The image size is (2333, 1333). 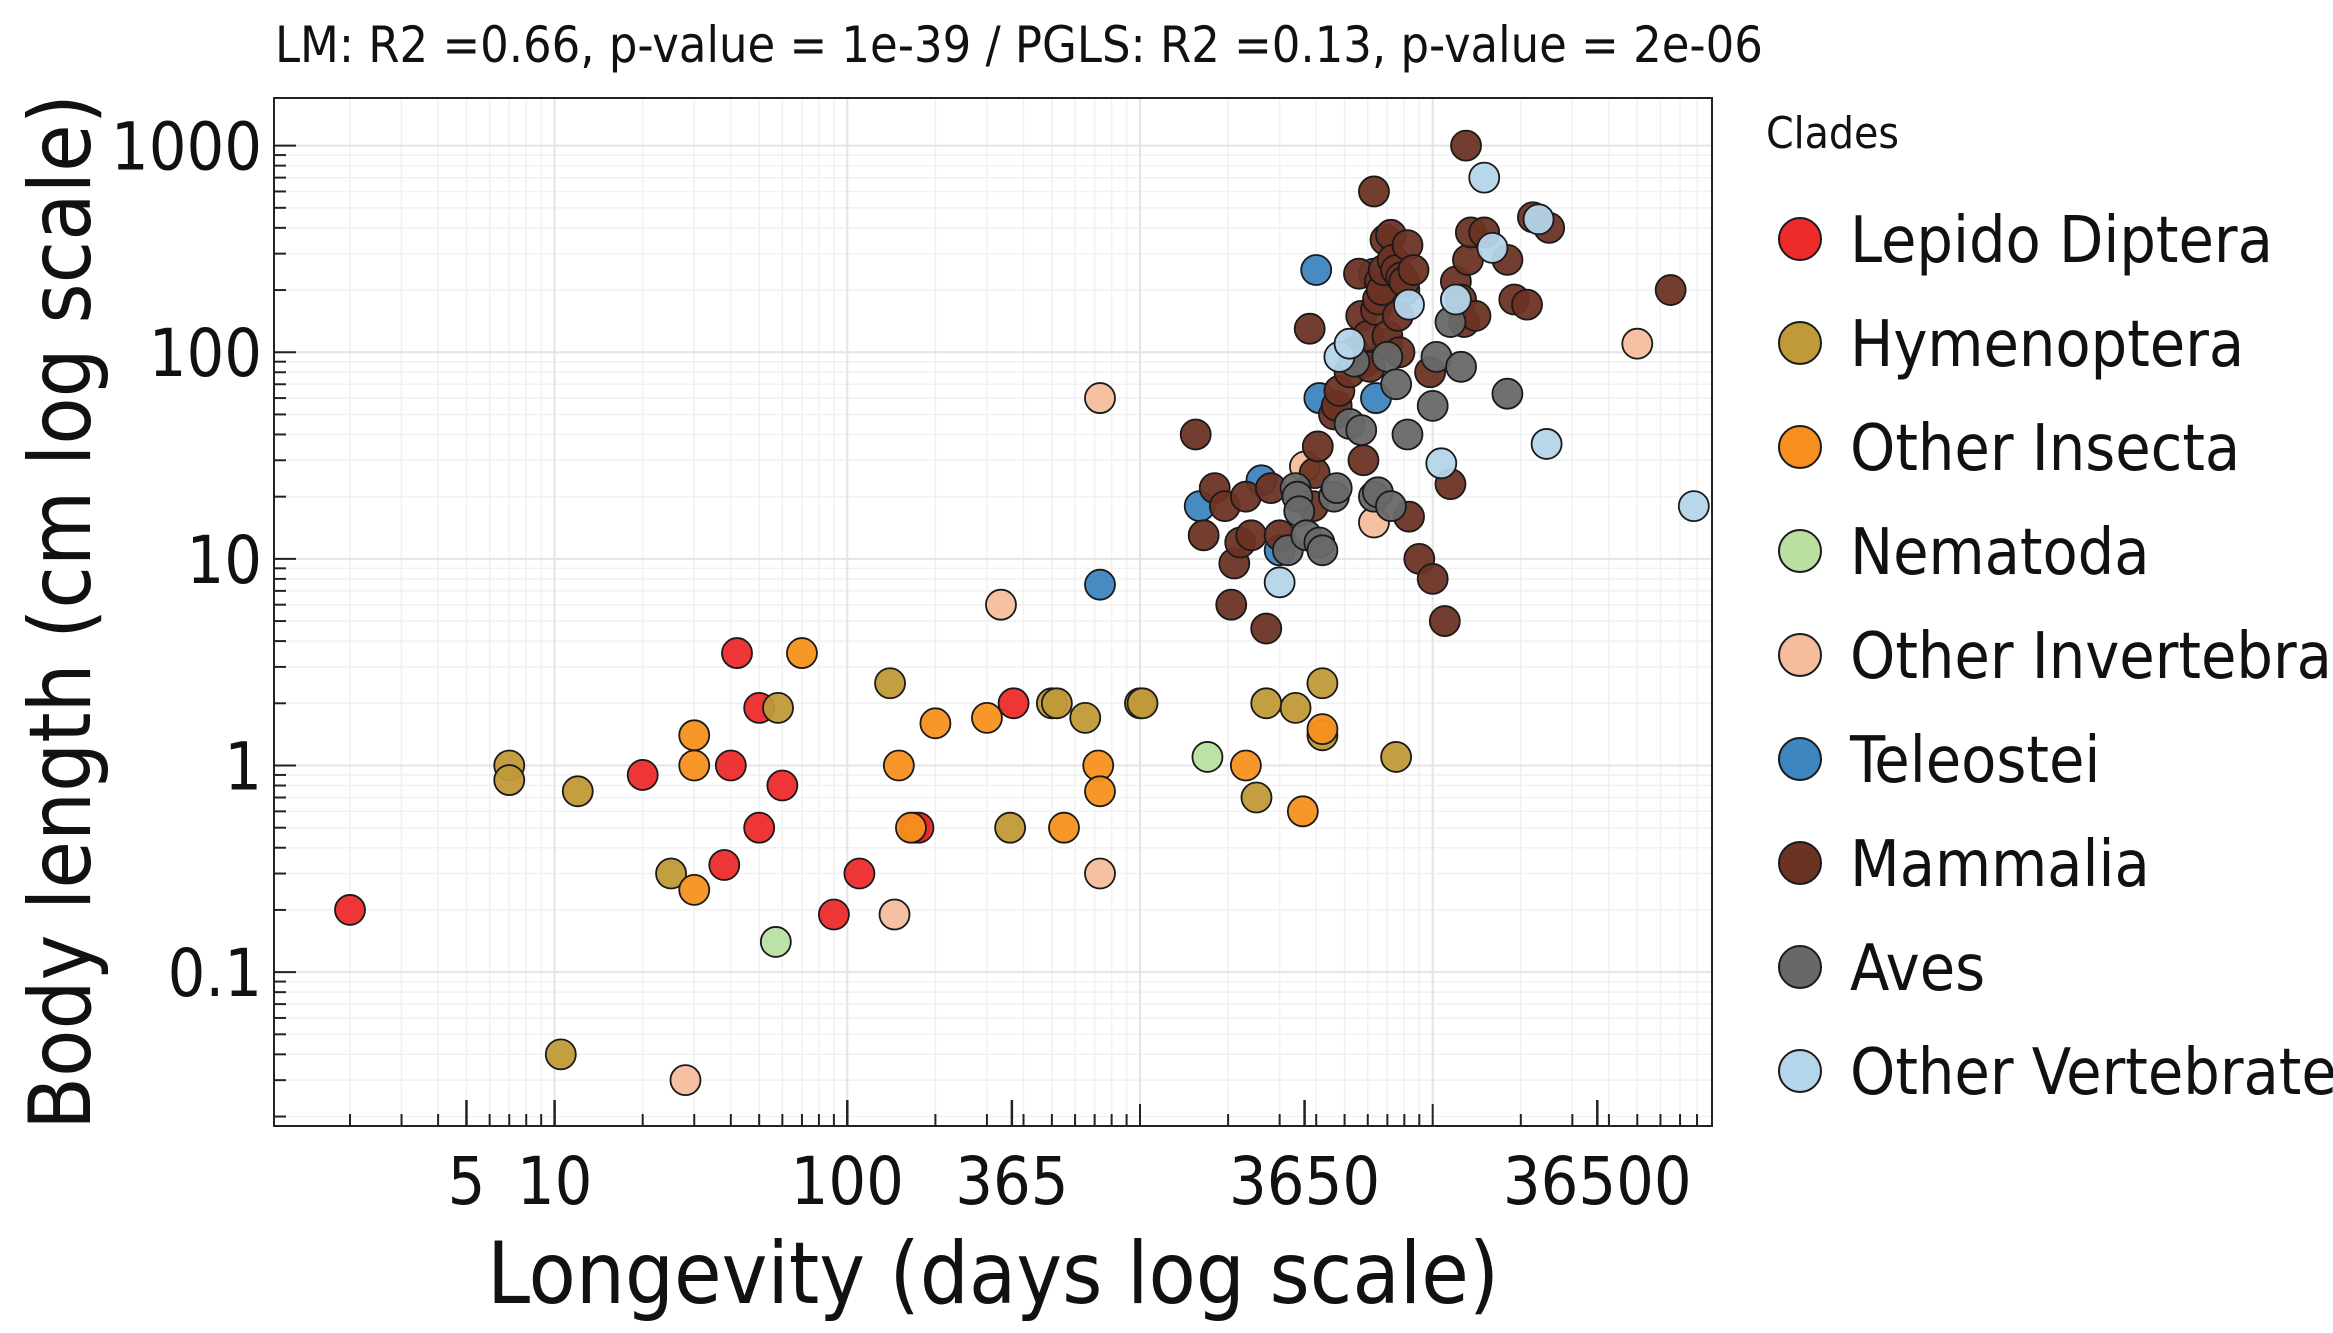 I want to click on legend-item: Aves, so click(x=1881, y=969).